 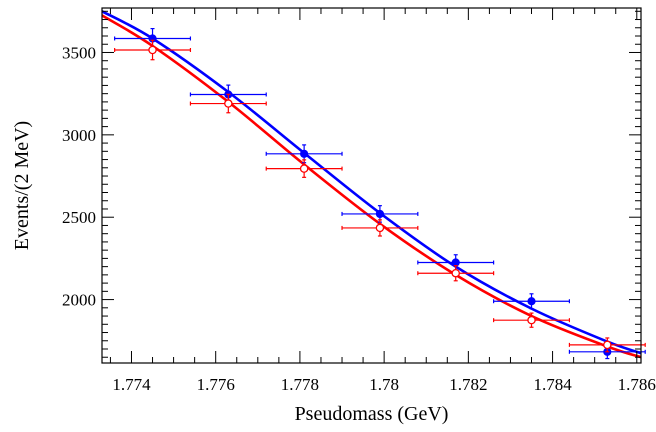 What do you see at coordinates (300, 384) in the screenshot?
I see `x-tick-label: 1.778` at bounding box center [300, 384].